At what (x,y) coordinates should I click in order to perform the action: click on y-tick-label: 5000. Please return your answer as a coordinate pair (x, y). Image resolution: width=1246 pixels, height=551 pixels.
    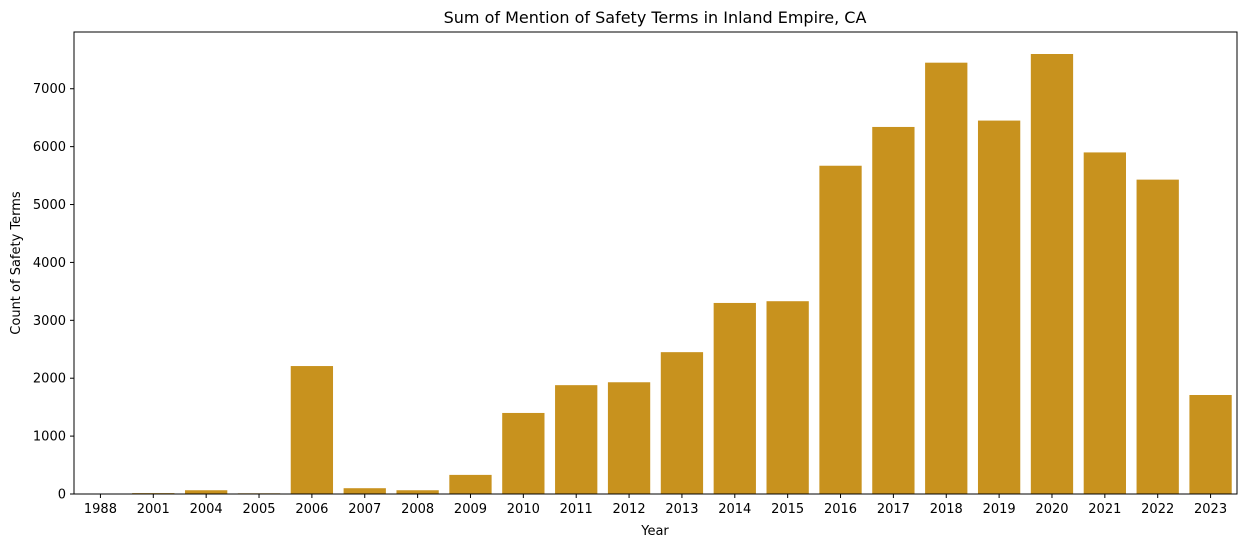
    Looking at the image, I should click on (49, 205).